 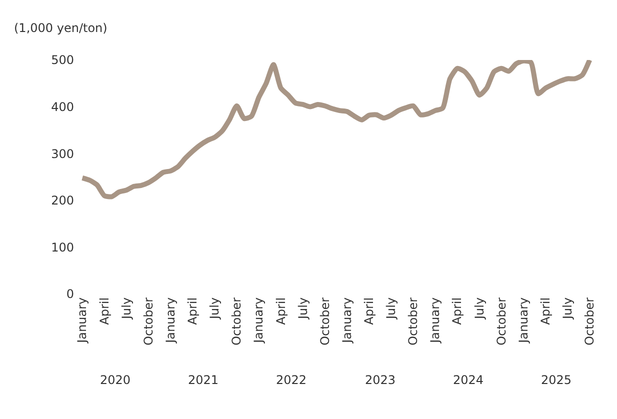 What do you see at coordinates (556, 380) in the screenshot?
I see `text: 2025` at bounding box center [556, 380].